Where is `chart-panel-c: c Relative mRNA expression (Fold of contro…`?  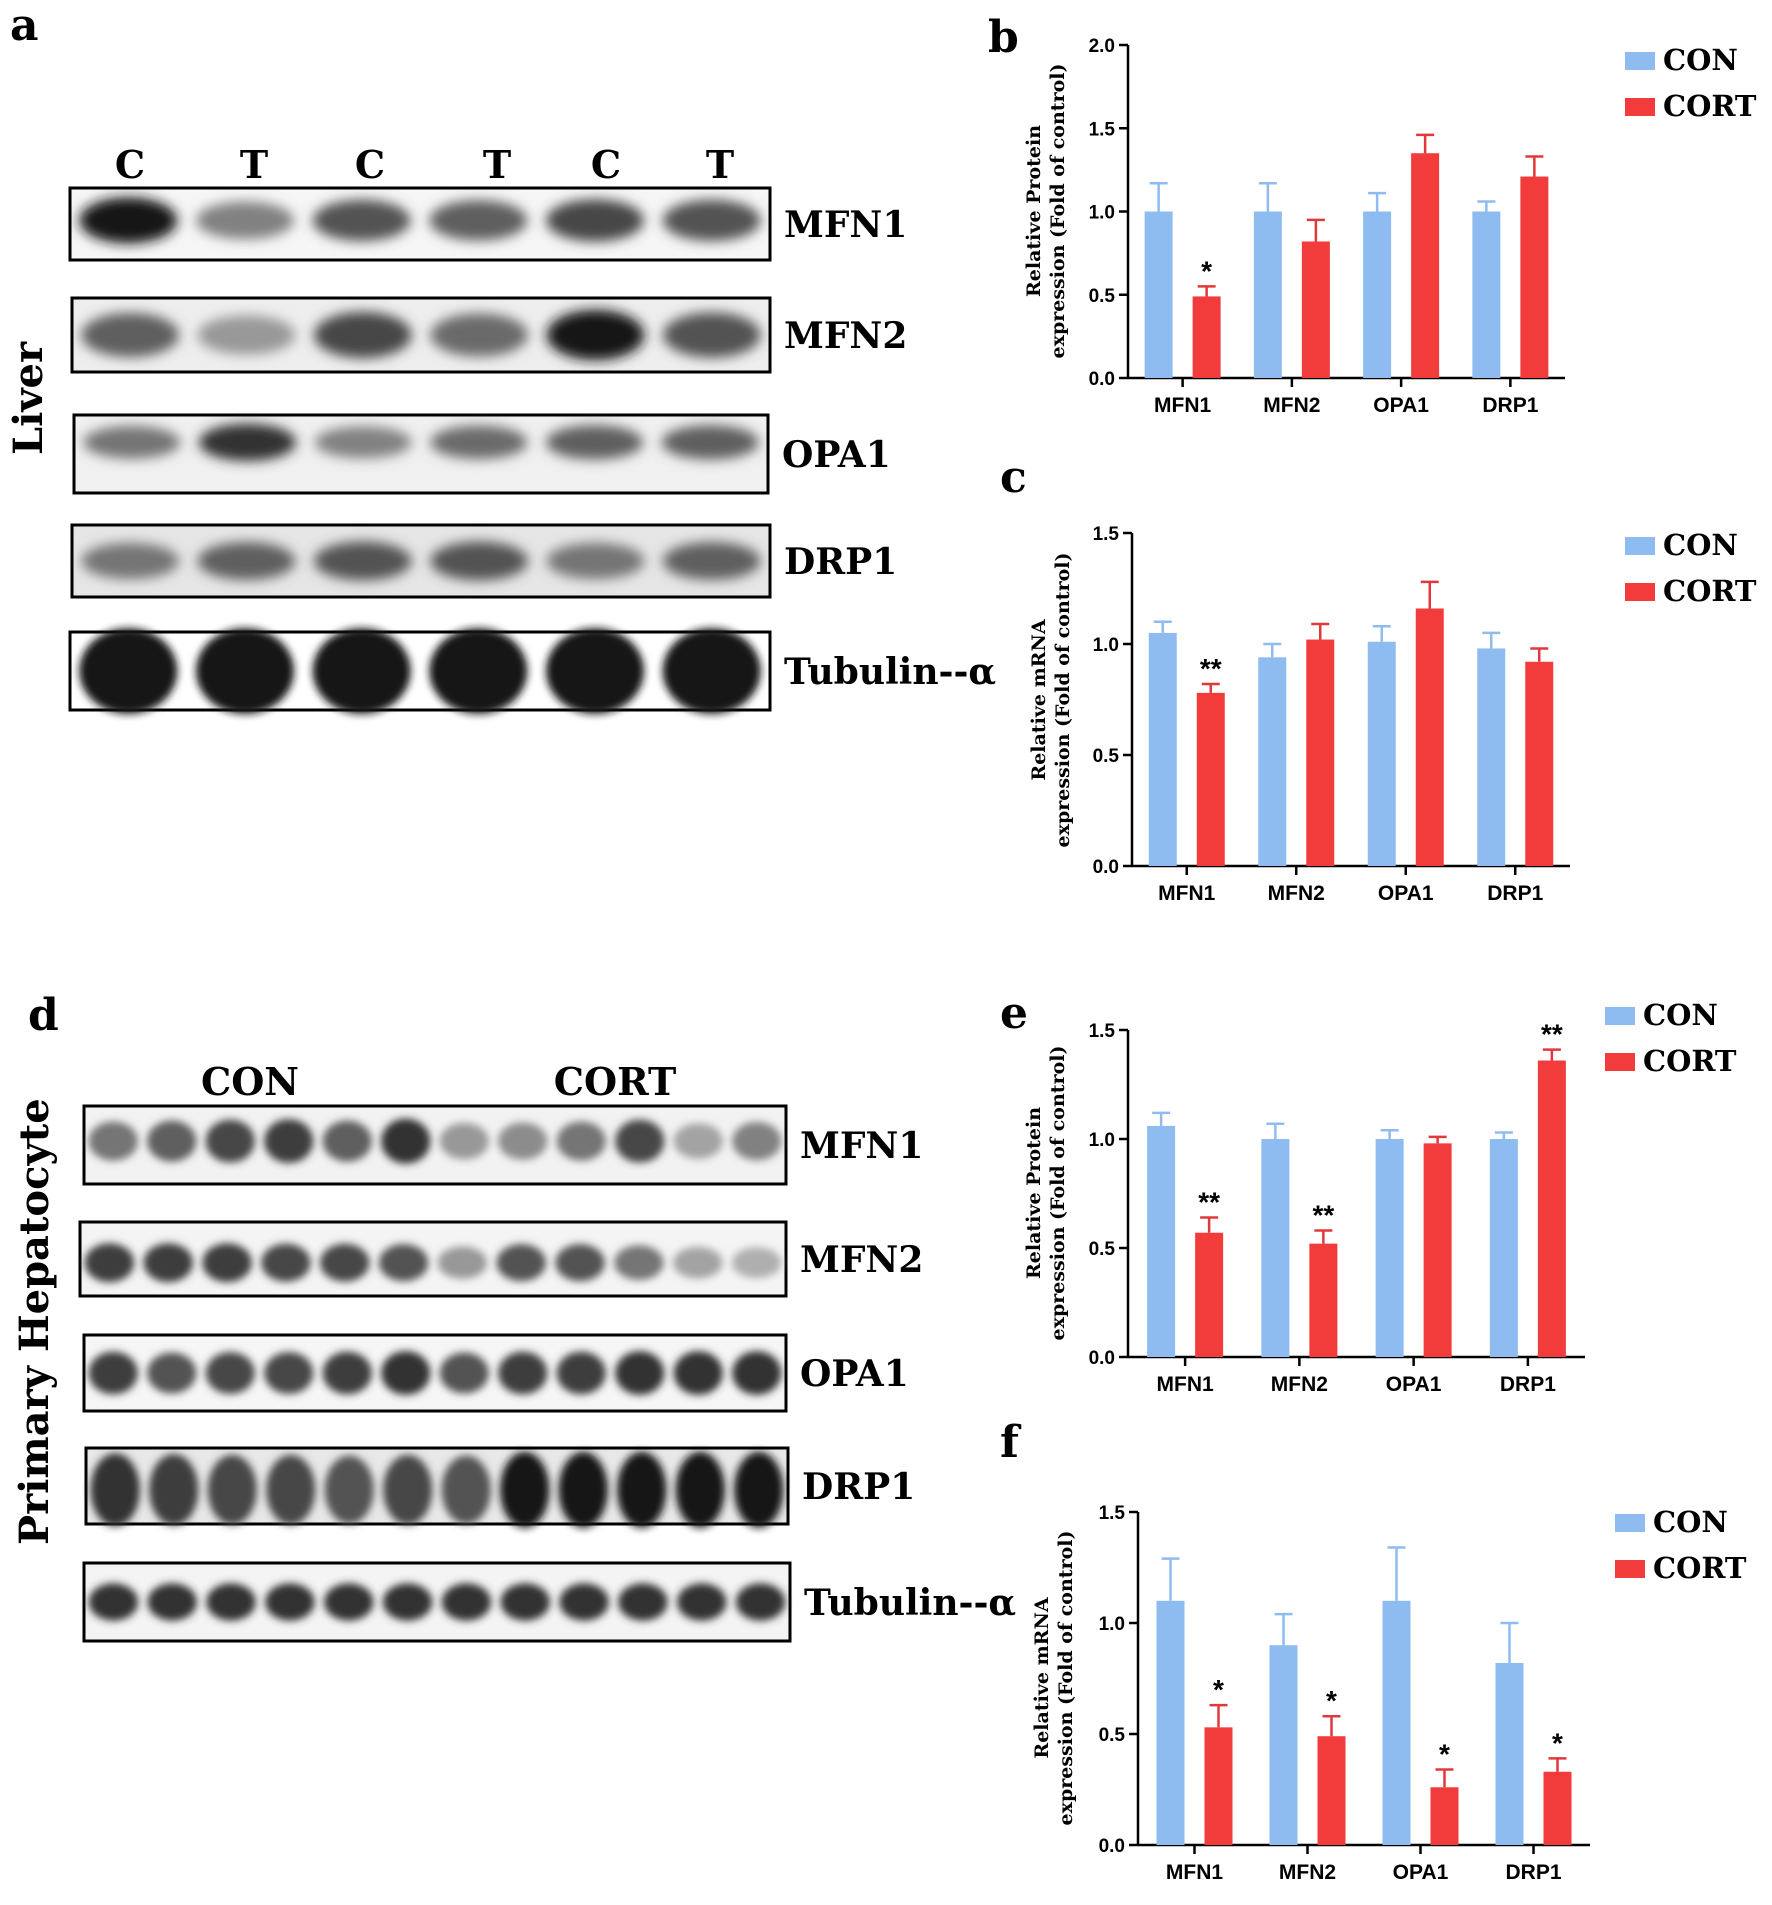
chart-panel-c: c Relative mRNA expression (Fold of contro… is located at coordinates (1378, 678).